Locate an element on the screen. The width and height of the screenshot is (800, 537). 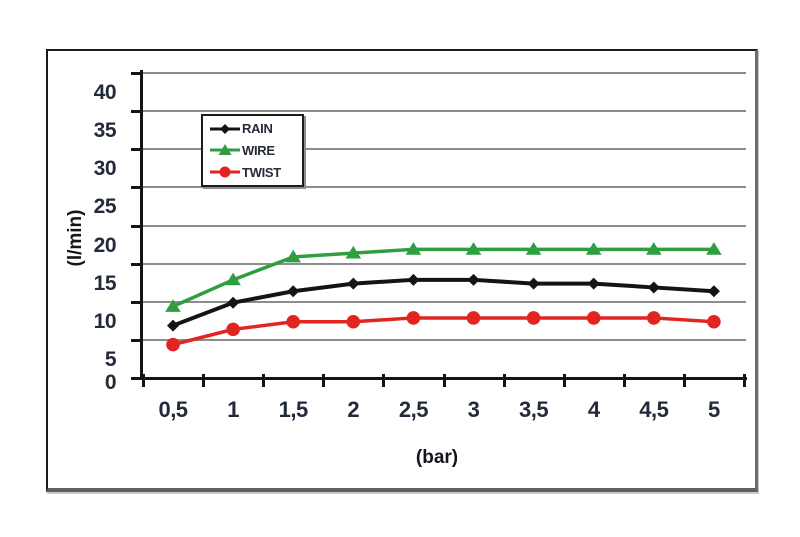
x-axis-title: (bar) is located at coordinates (437, 457).